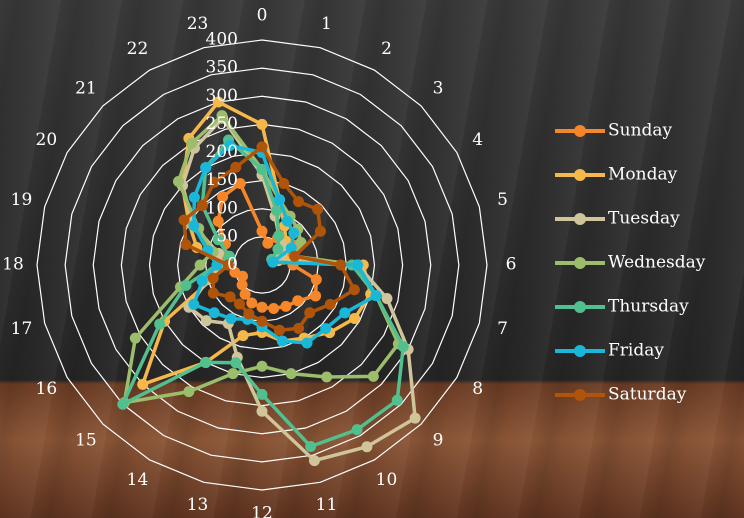 This screenshot has width=744, height=518. I want to click on r-tick-label: 250, so click(222, 124).